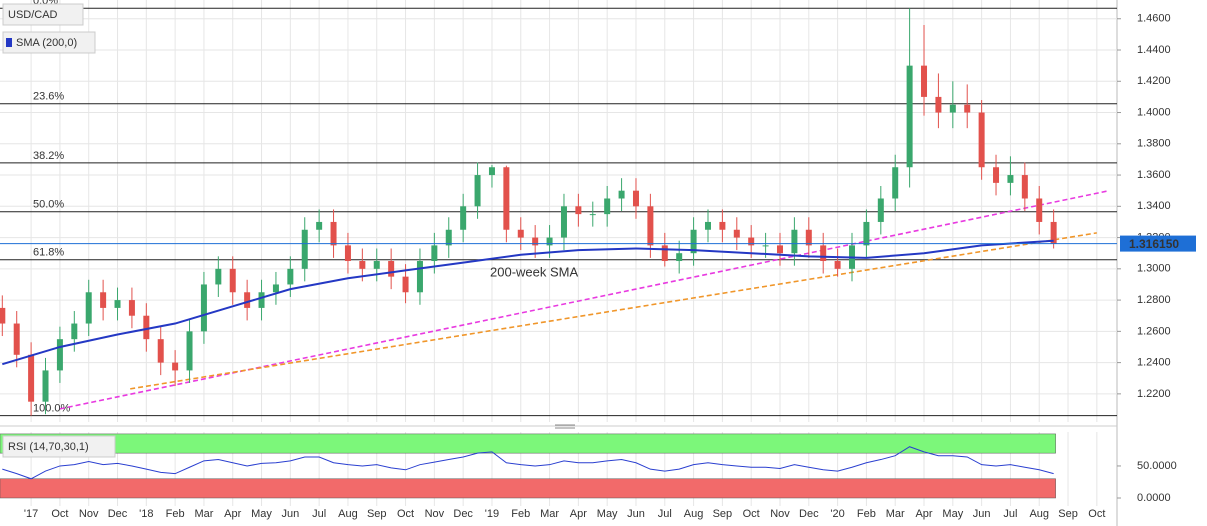 This screenshot has height=526, width=1207. Describe the element at coordinates (118, 514) in the screenshot. I see `x-tick-label: Dec` at that location.